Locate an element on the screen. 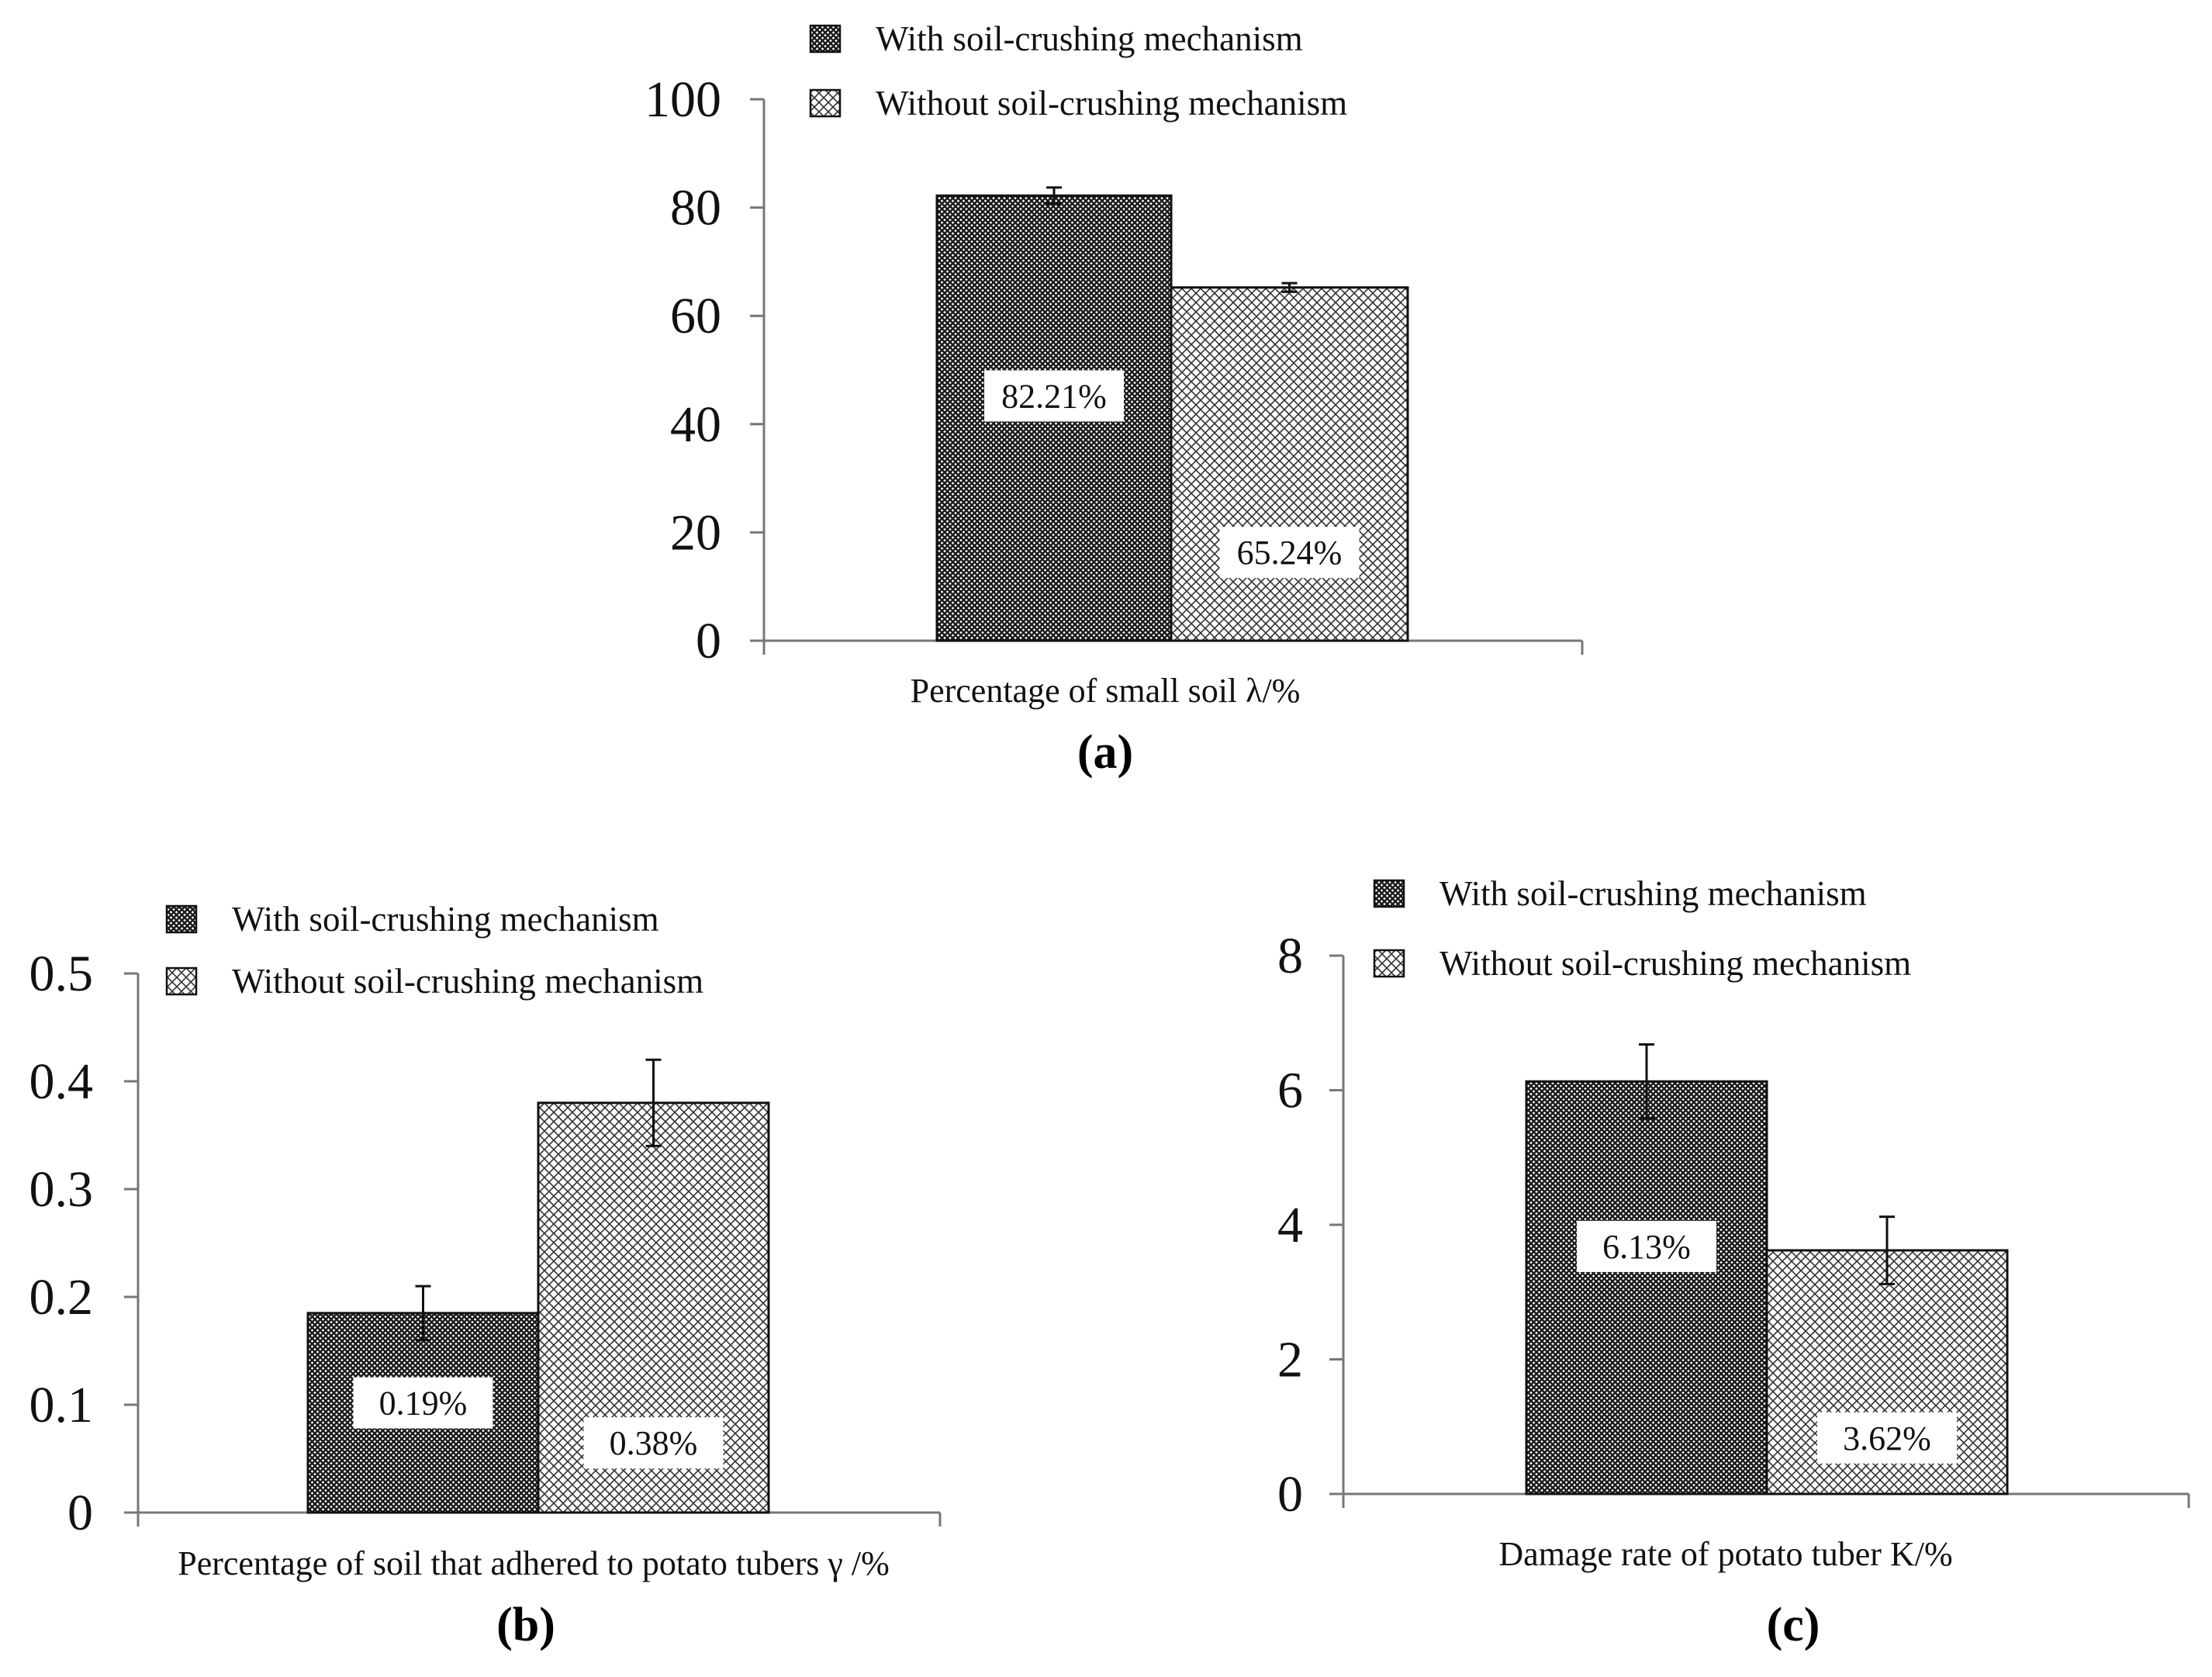 The height and width of the screenshot is (1677, 2212). y-tick-label: 60 is located at coordinates (695, 316).